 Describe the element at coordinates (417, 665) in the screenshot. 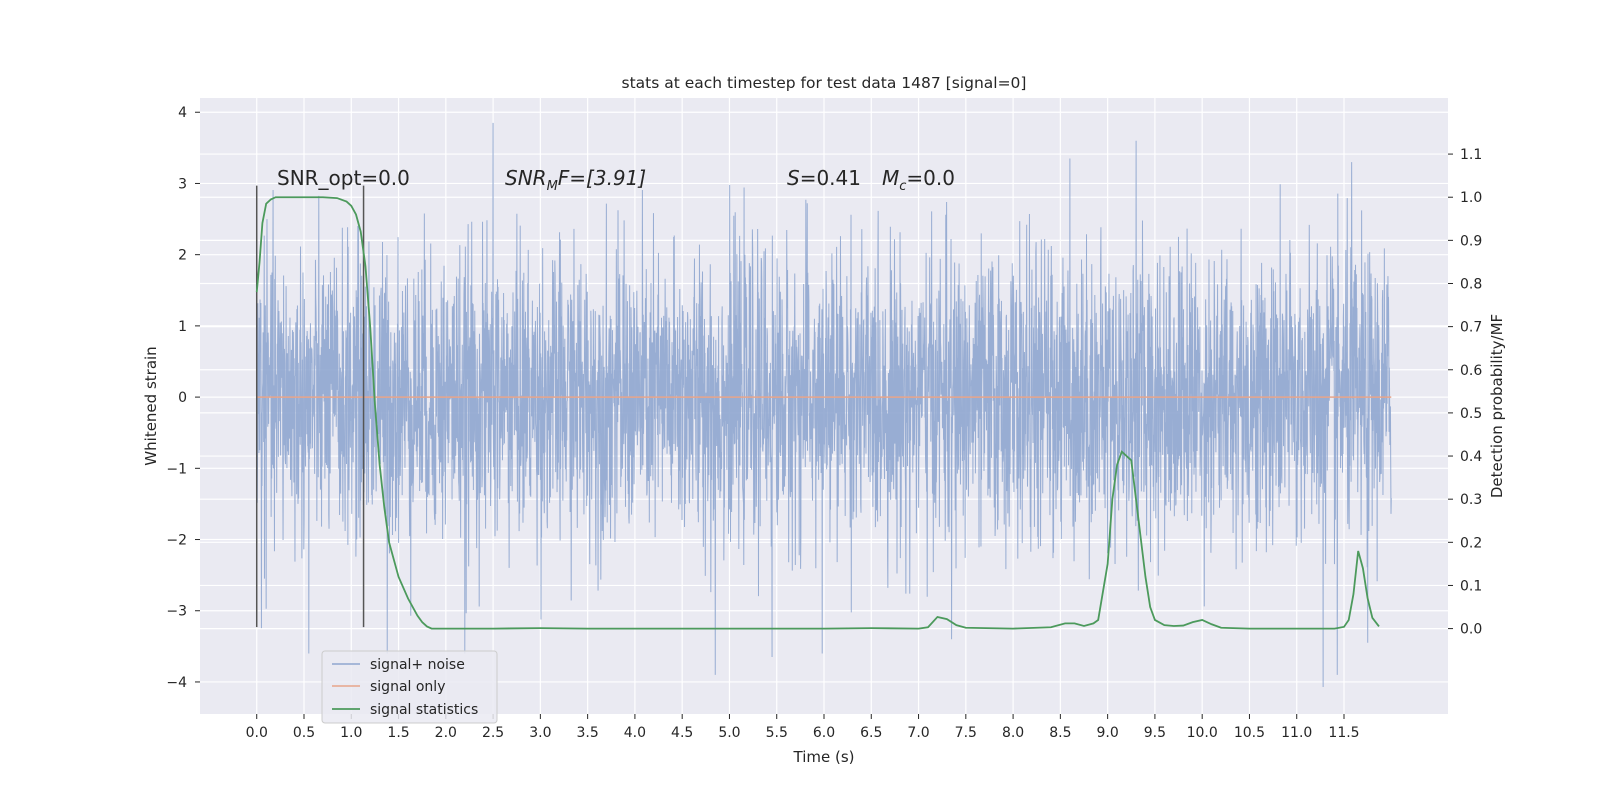

I see `legend-label-signal-noise: signal+ noise` at that location.